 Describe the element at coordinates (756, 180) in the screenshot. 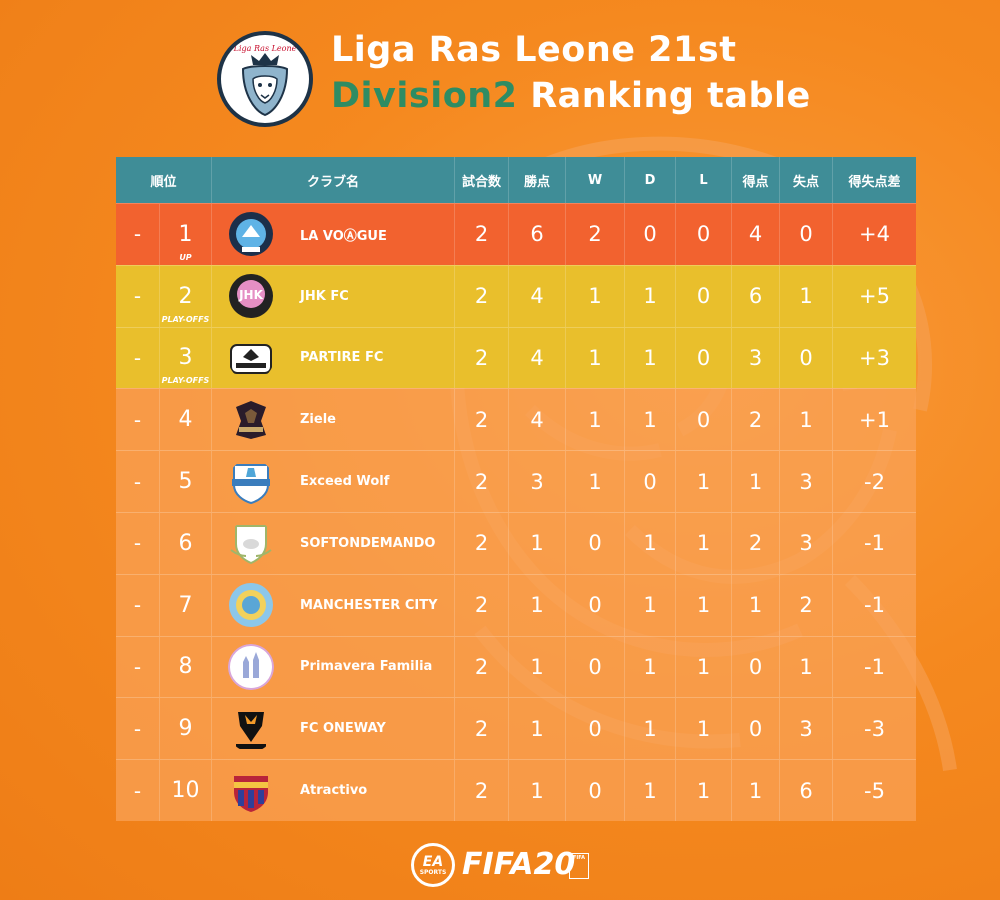

I see `col-goals-for: 得点` at that location.